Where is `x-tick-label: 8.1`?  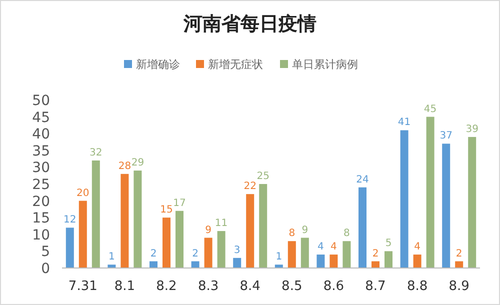 x-tick-label: 8.1 is located at coordinates (125, 286).